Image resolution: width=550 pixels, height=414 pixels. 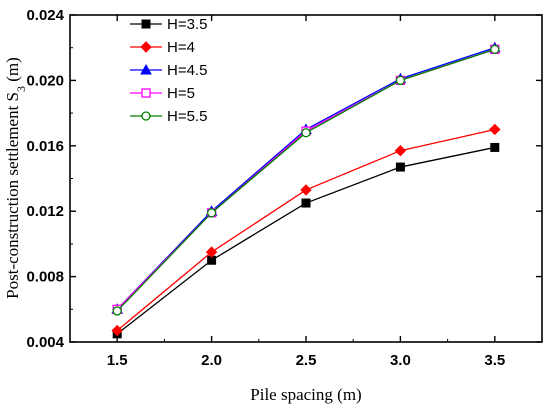 I want to click on legend: H=3.5 H=4 H=4.5 H=5 H=5.5, so click(x=168, y=70).